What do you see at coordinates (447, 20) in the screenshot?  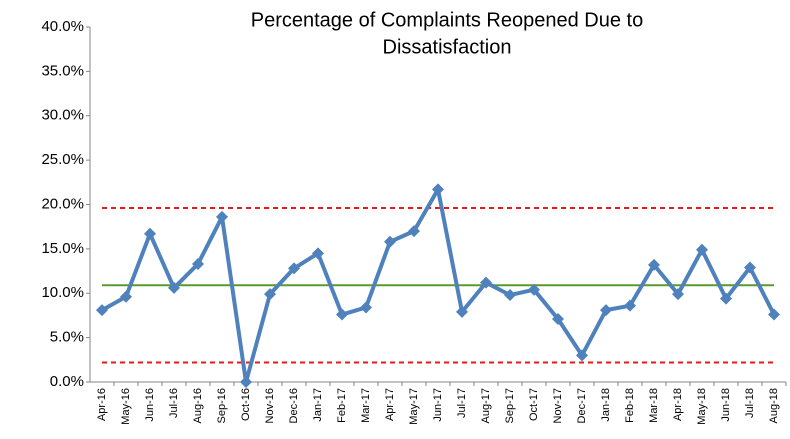 I see `chart-title: Percentage of Complaints Reopened Due to` at bounding box center [447, 20].